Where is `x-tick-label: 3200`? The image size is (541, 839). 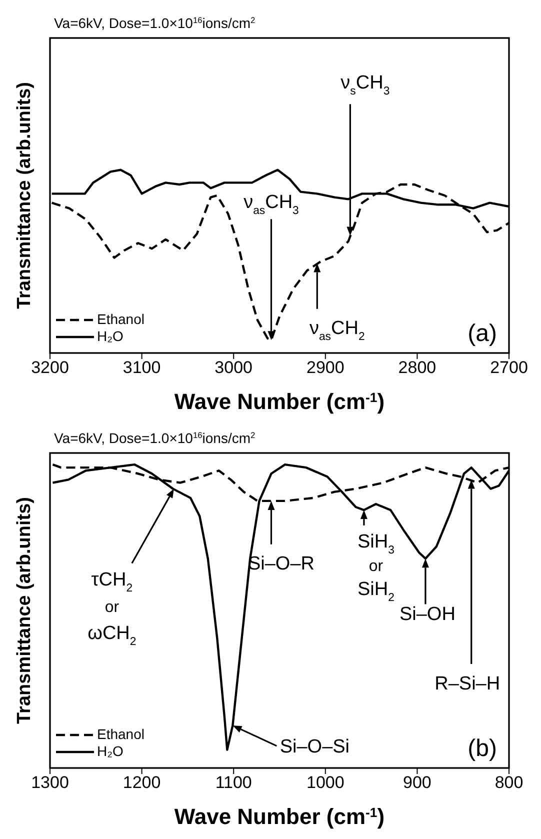
x-tick-label: 3200 is located at coordinates (50, 368).